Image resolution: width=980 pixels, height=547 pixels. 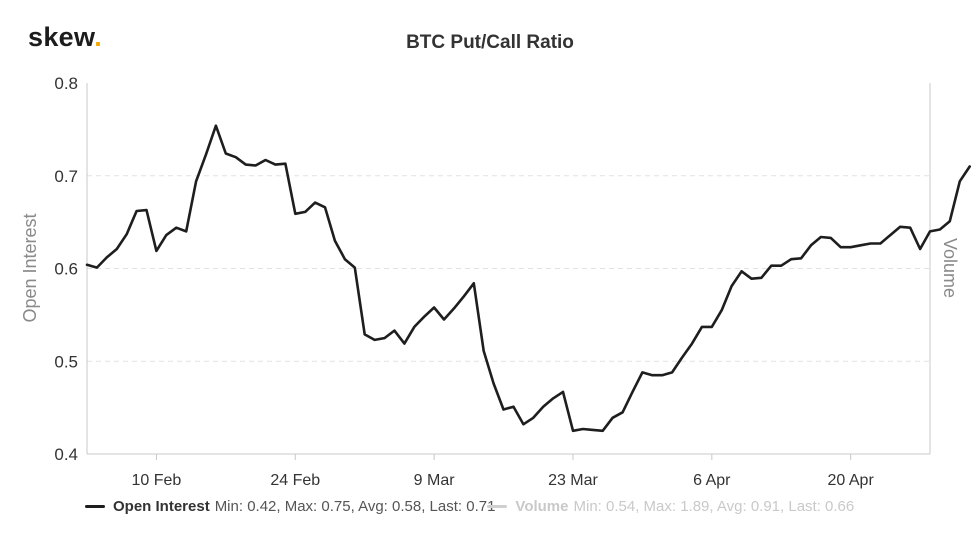 What do you see at coordinates (95, 506) in the screenshot?
I see `legend-swatch-open-interest` at bounding box center [95, 506].